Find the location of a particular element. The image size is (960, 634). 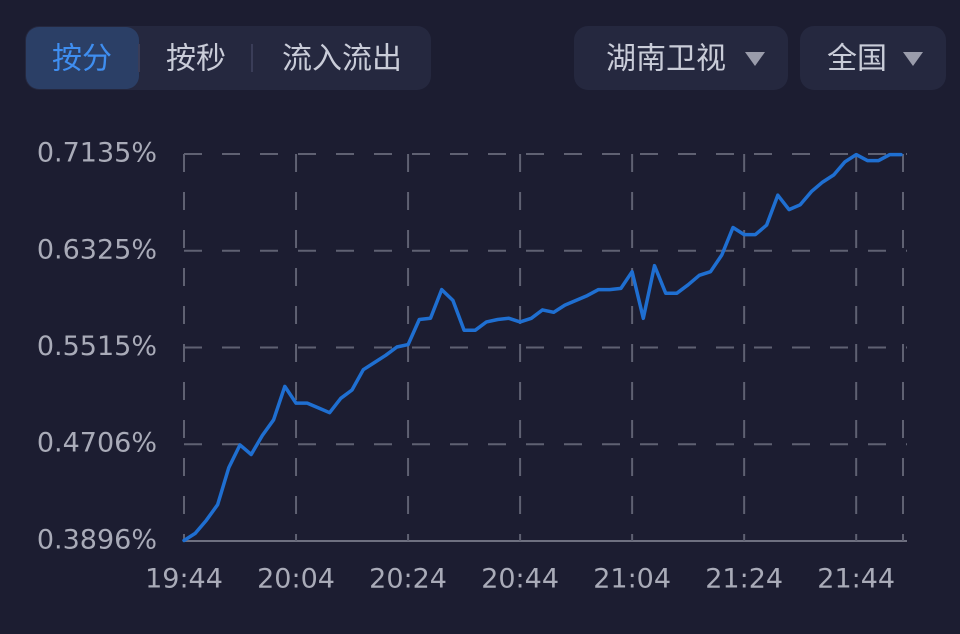

x-tick-label: 19:44 is located at coordinates (184, 579).